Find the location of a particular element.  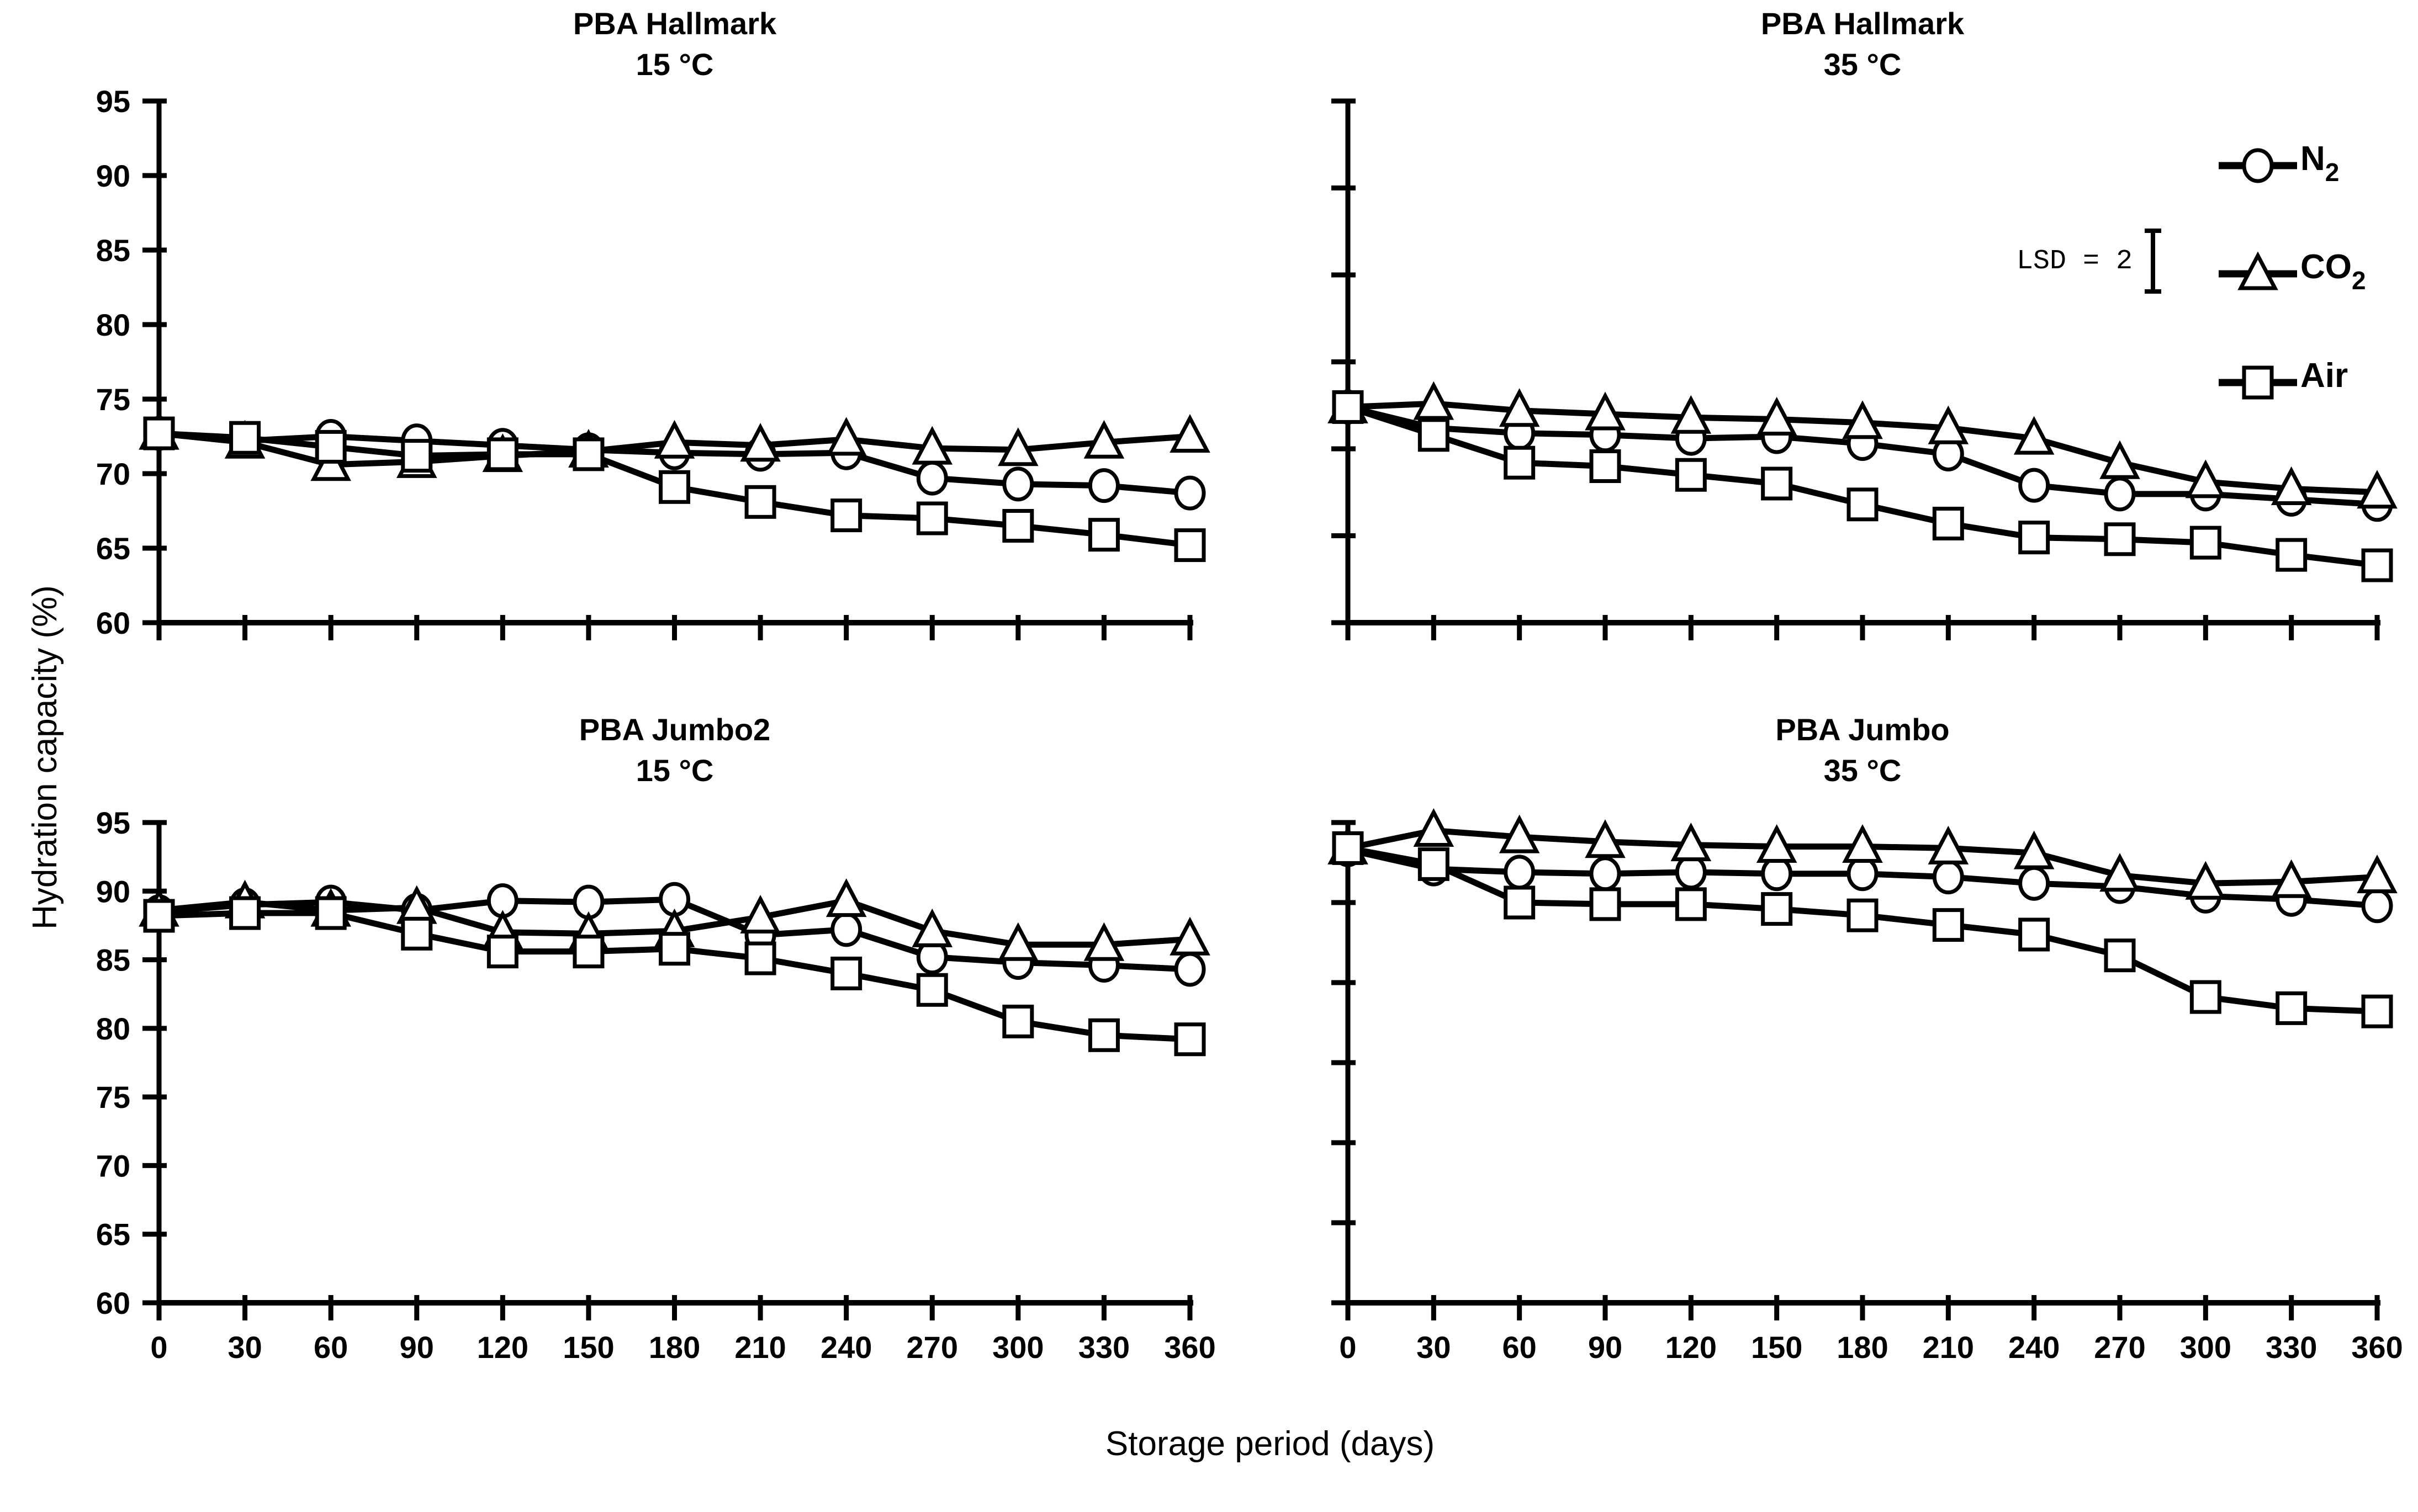

y-tick-label: 80 is located at coordinates (113, 325).